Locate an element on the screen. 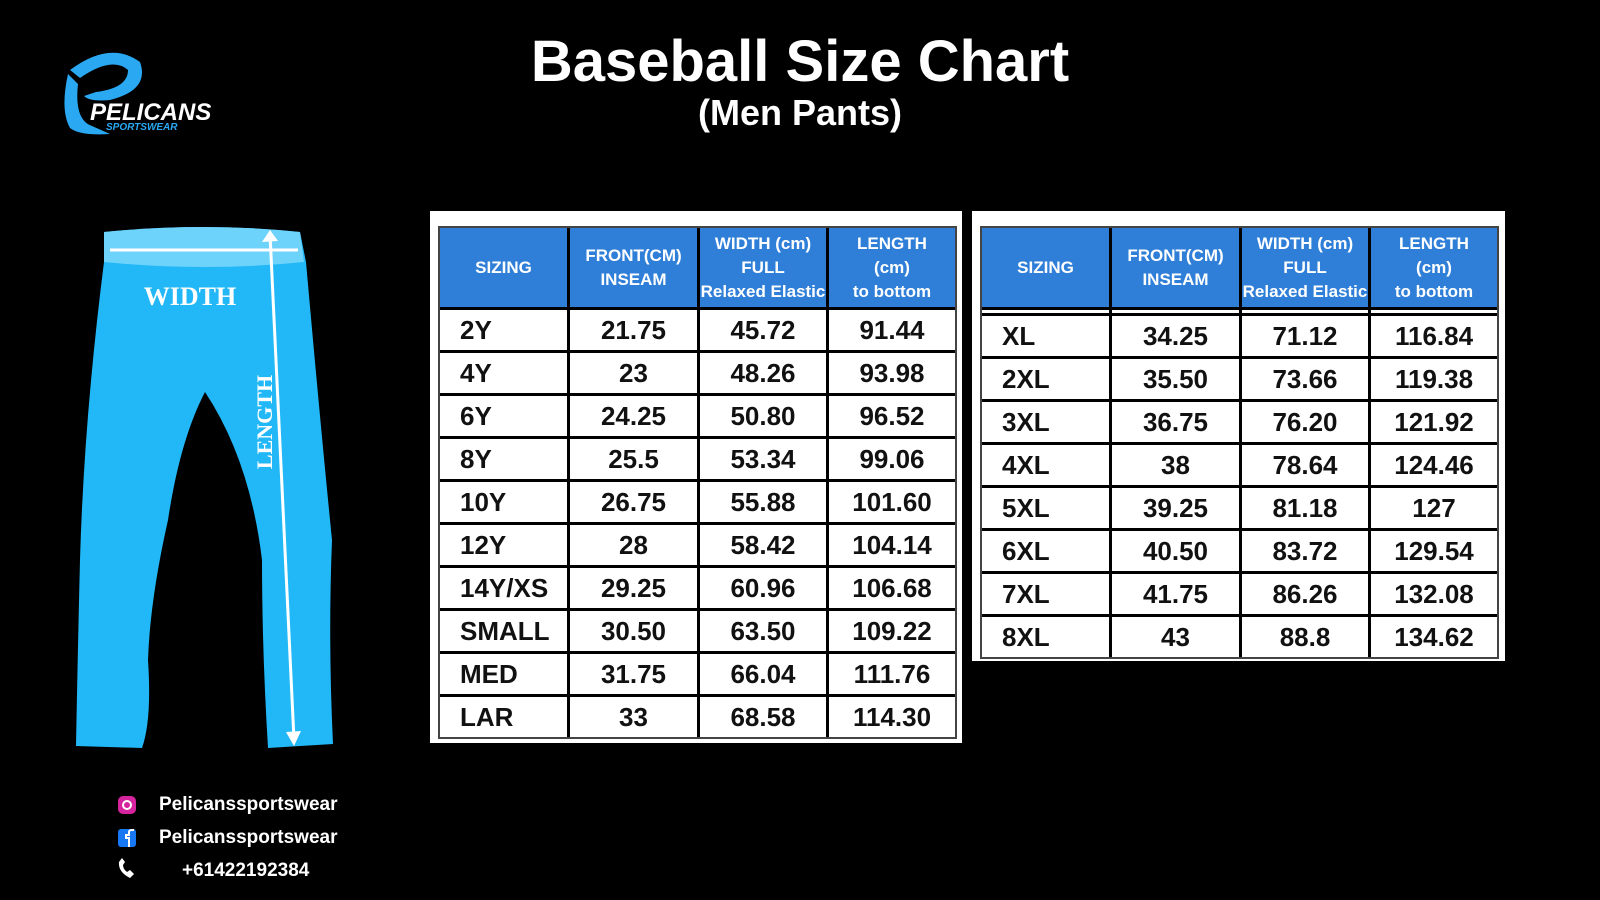 The height and width of the screenshot is (900, 1600). table-cell: 39.25 is located at coordinates (1175, 508).